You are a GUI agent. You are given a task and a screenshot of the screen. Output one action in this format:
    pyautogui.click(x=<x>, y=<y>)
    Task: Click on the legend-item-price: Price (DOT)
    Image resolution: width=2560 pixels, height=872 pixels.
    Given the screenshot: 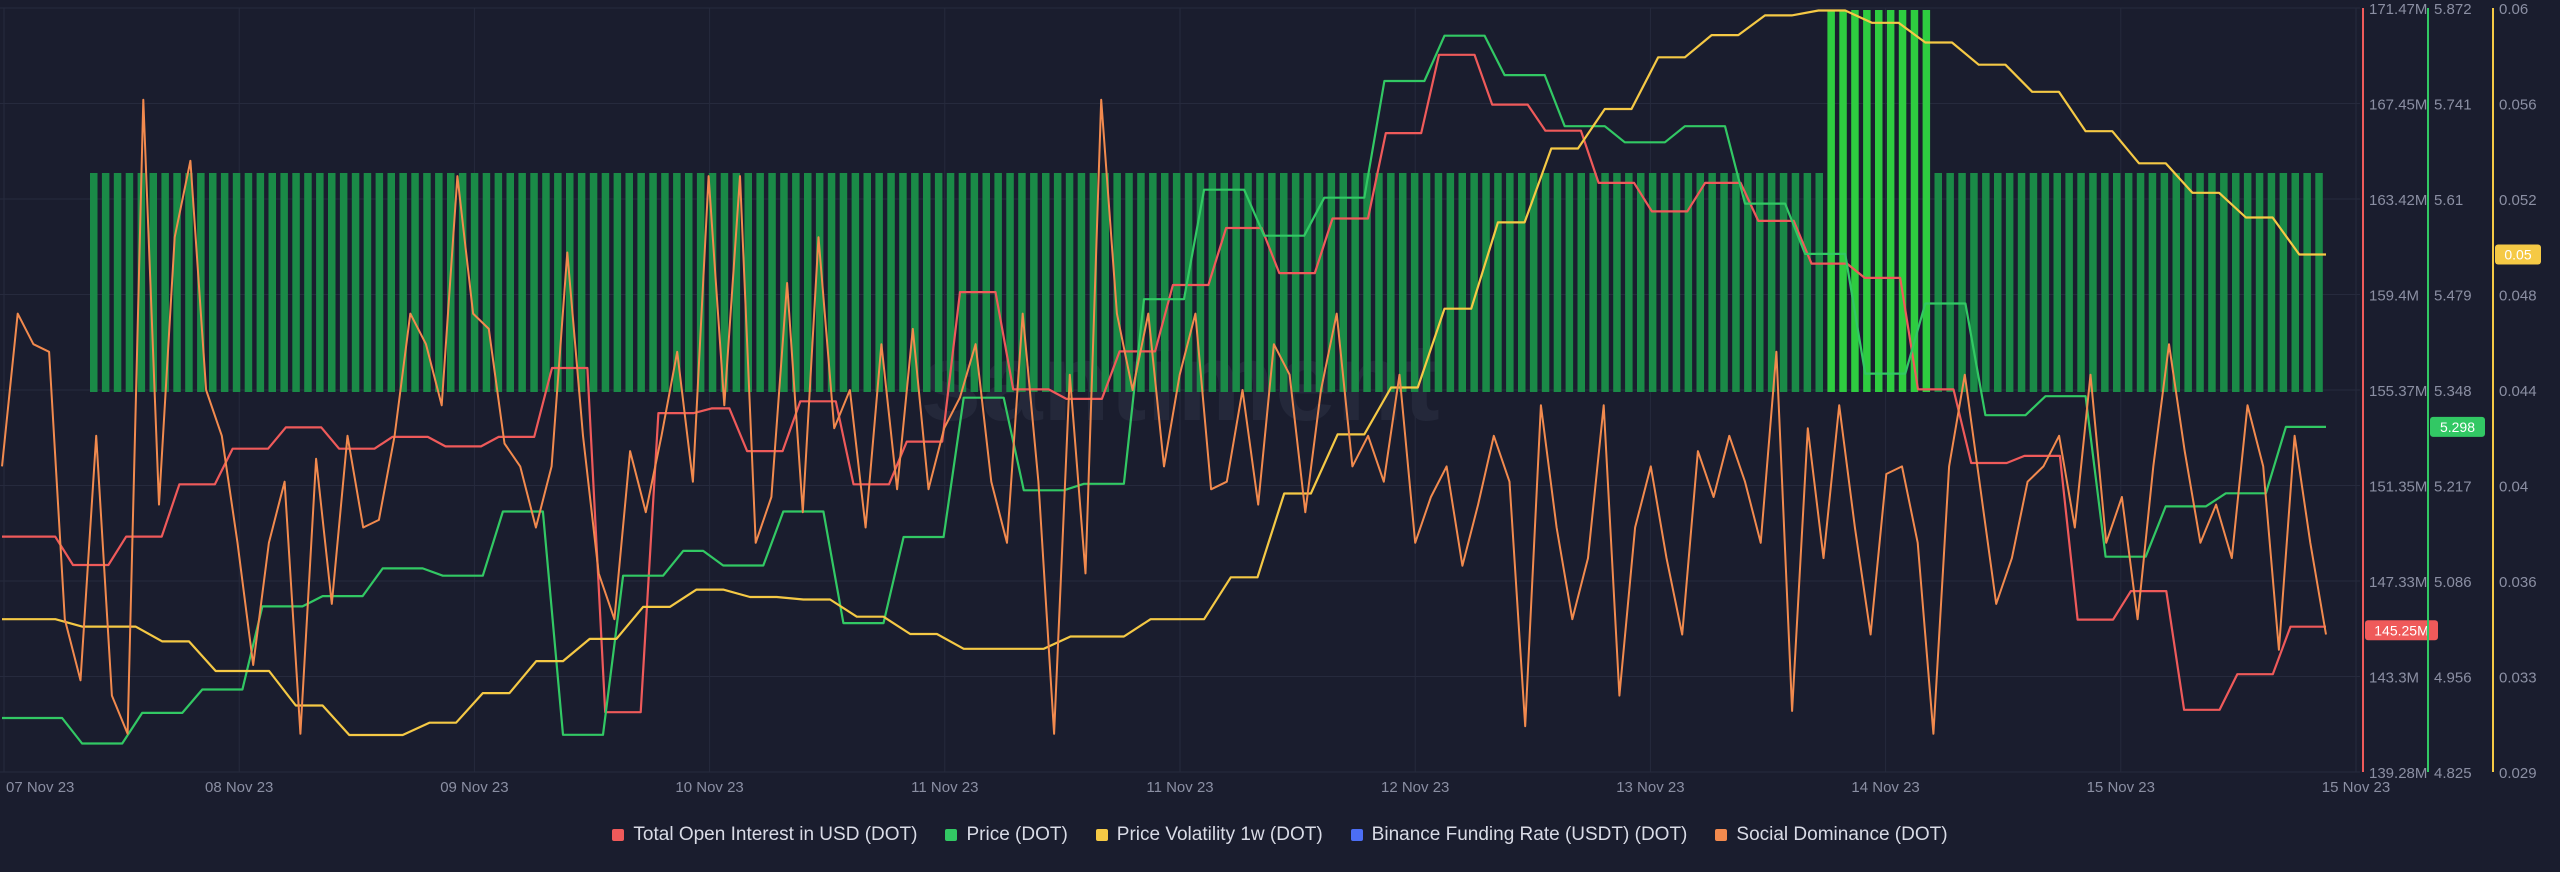 What is the action you would take?
    pyautogui.click(x=1006, y=835)
    